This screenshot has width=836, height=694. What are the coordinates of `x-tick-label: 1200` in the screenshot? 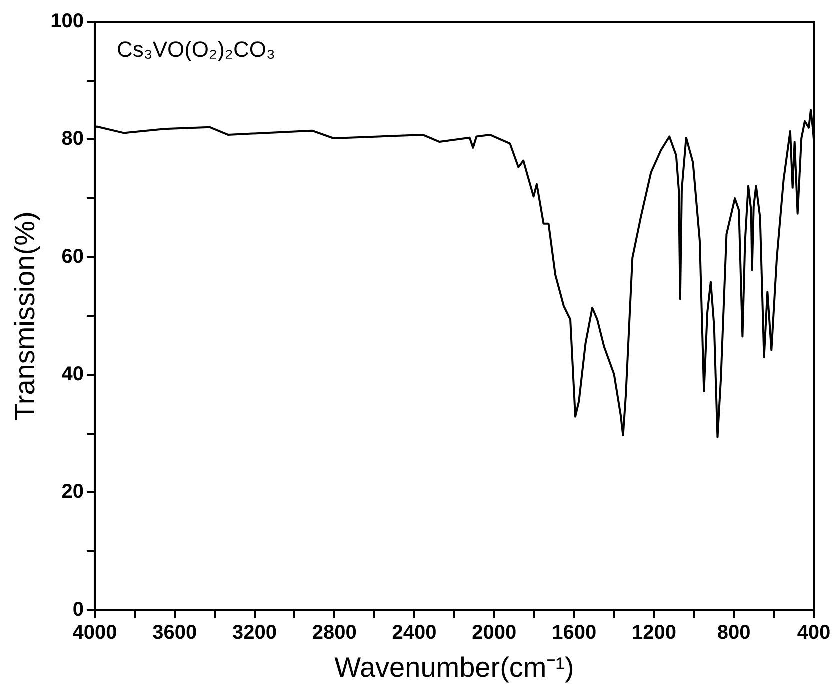 It's located at (654, 633).